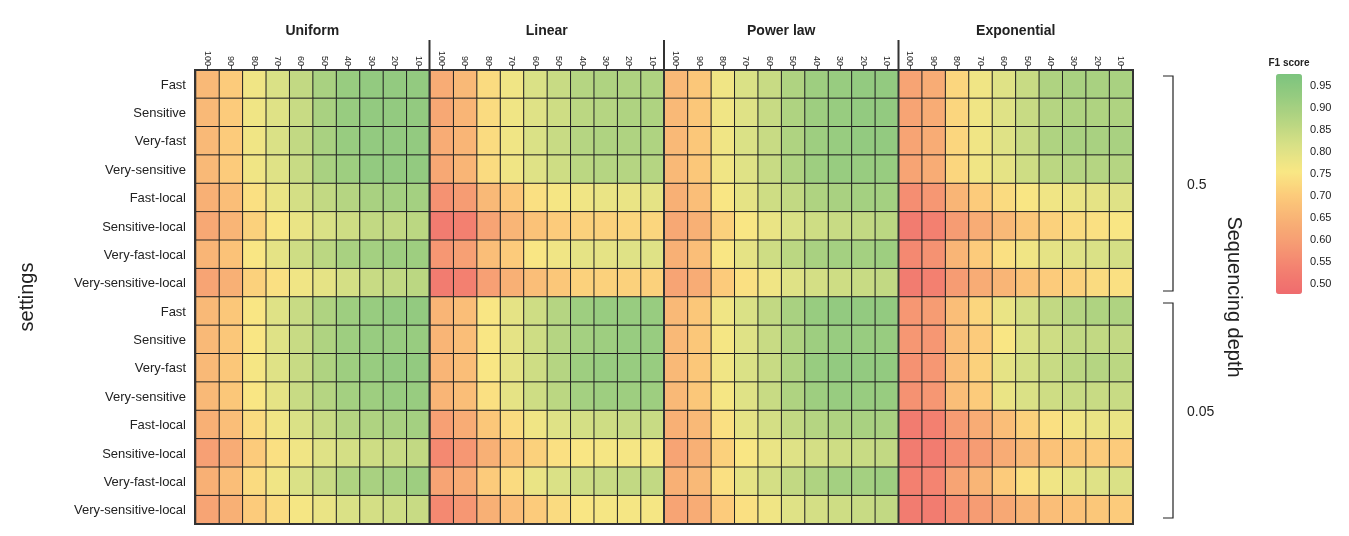  What do you see at coordinates (1321, 129) in the screenshot?
I see `color-bar-label: 0.85` at bounding box center [1321, 129].